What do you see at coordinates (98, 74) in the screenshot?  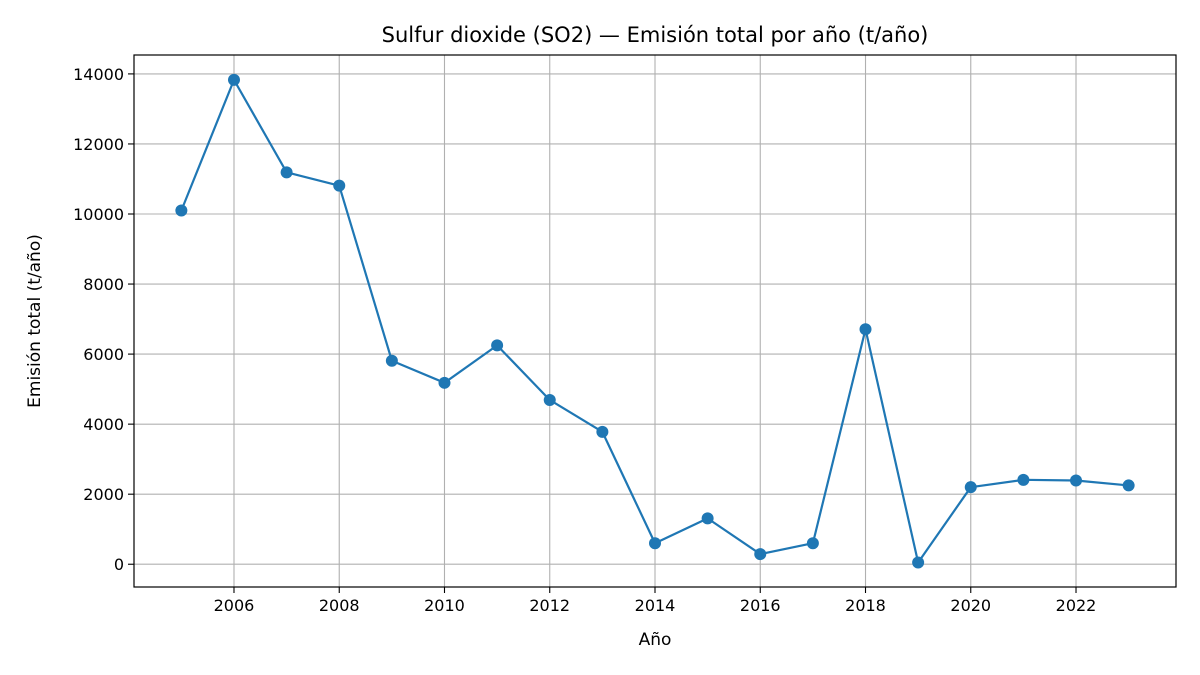 I see `y-tick-label: 14000` at bounding box center [98, 74].